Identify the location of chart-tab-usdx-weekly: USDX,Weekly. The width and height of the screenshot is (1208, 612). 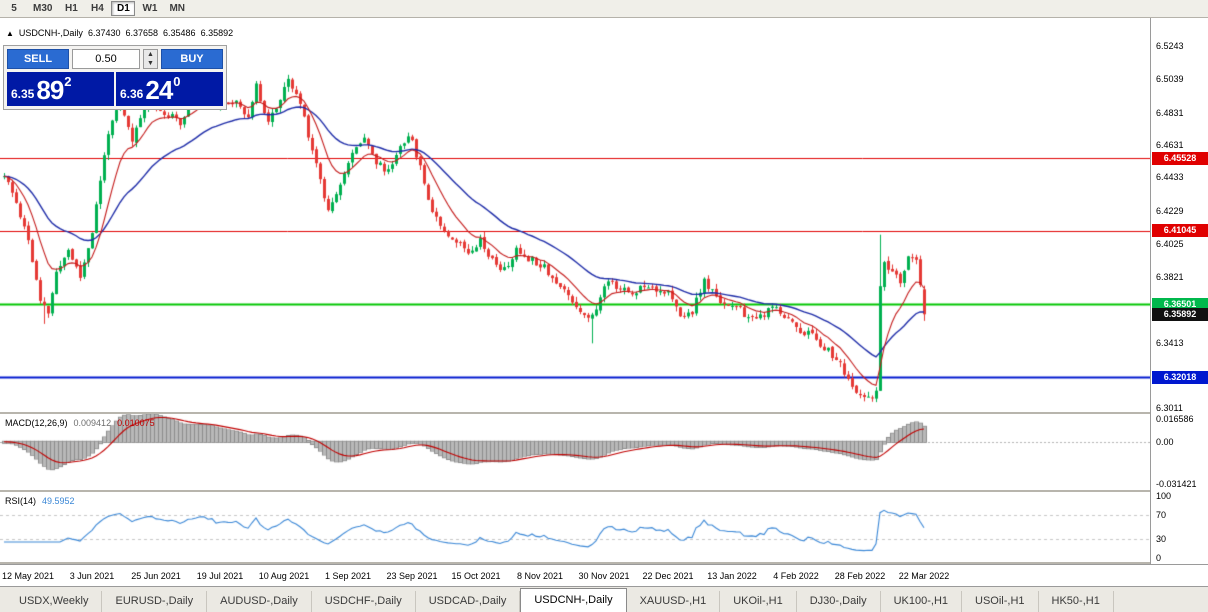
(54, 601).